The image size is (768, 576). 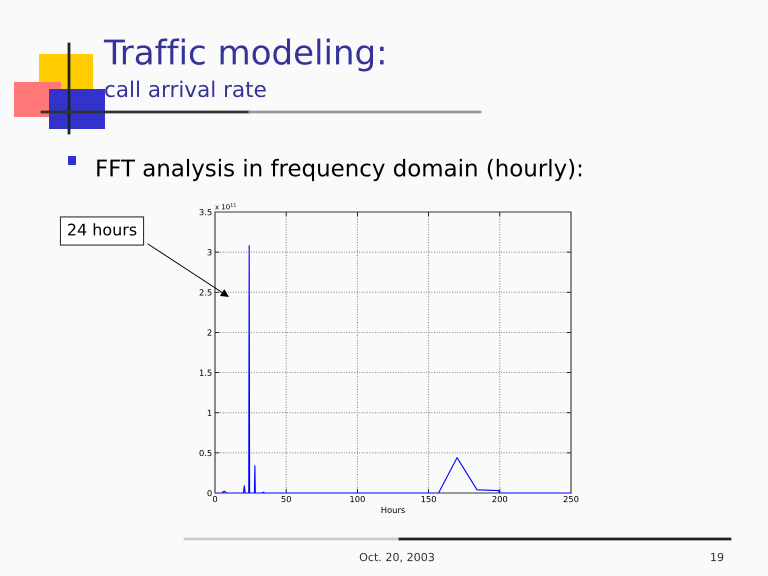 What do you see at coordinates (286, 499) in the screenshot?
I see `x-tick-label: 50` at bounding box center [286, 499].